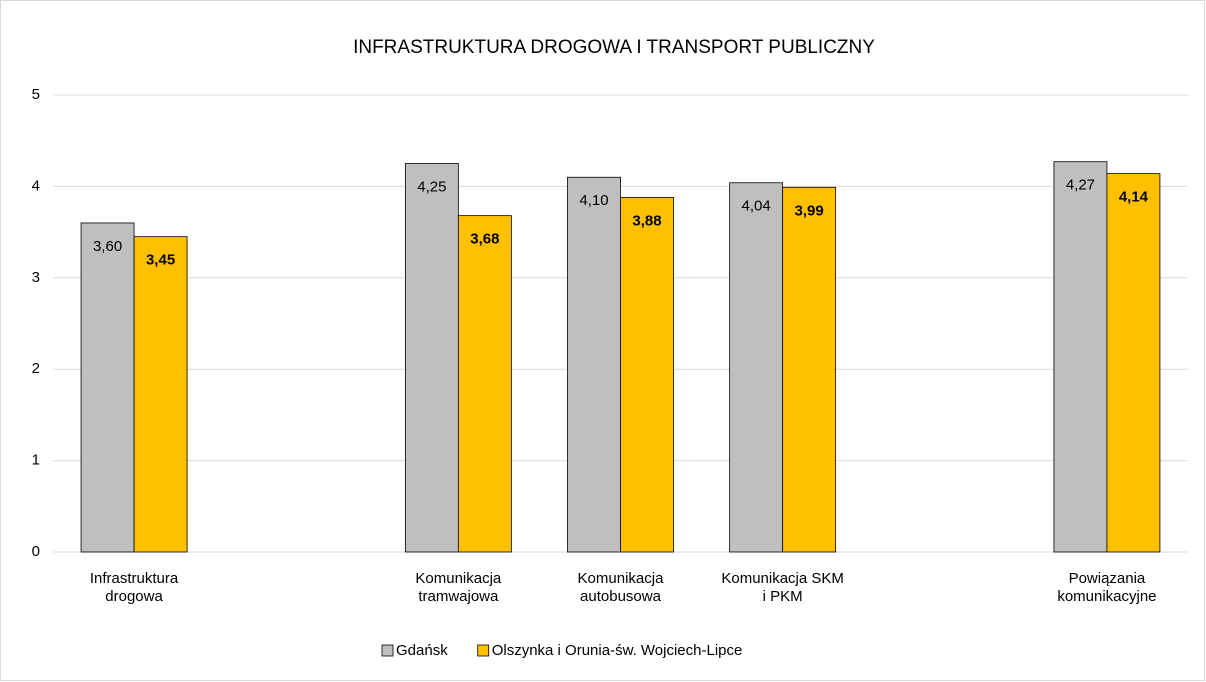 This screenshot has height=682, width=1206. Describe the element at coordinates (756, 206) in the screenshot. I see `value-label: 4,04` at that location.